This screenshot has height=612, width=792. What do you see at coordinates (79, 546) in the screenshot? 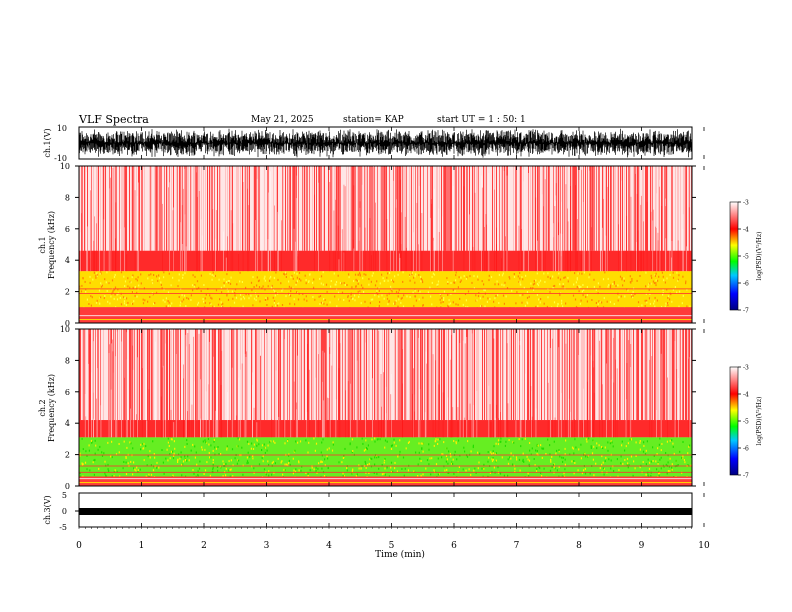
I see `time-tick-label: 0` at bounding box center [79, 546].